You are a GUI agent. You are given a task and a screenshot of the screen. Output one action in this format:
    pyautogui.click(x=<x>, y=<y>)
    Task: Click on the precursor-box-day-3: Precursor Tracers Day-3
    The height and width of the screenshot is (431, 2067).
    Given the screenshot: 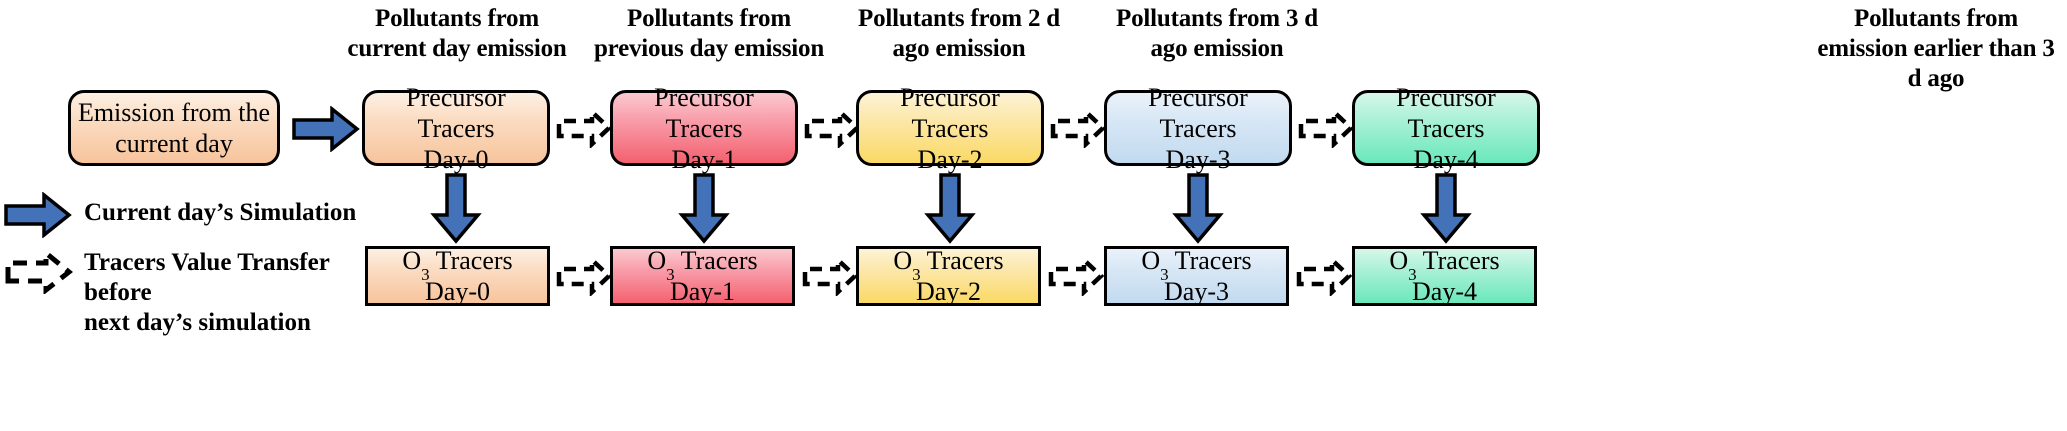 What is the action you would take?
    pyautogui.click(x=1198, y=128)
    